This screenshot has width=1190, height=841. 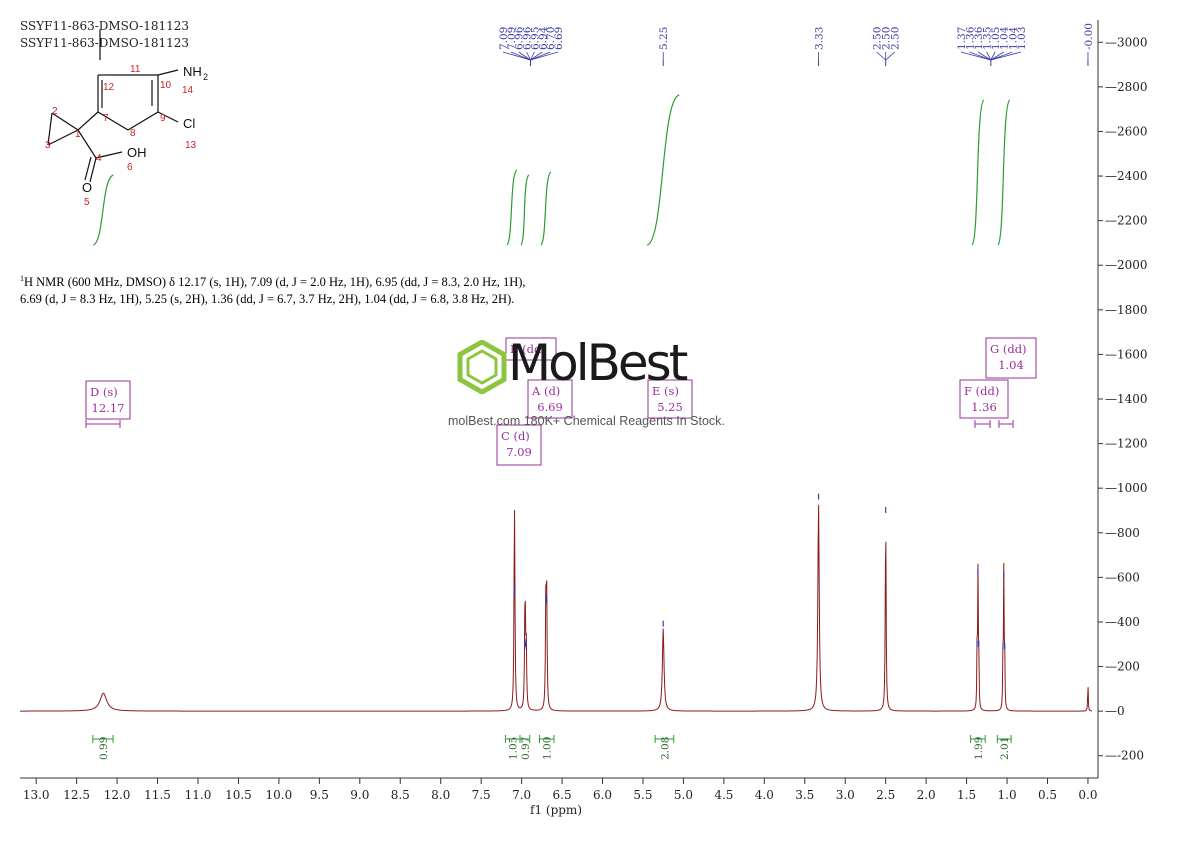 What do you see at coordinates (1011, 365) in the screenshot?
I see `multiplet-shift: 1.04` at bounding box center [1011, 365].